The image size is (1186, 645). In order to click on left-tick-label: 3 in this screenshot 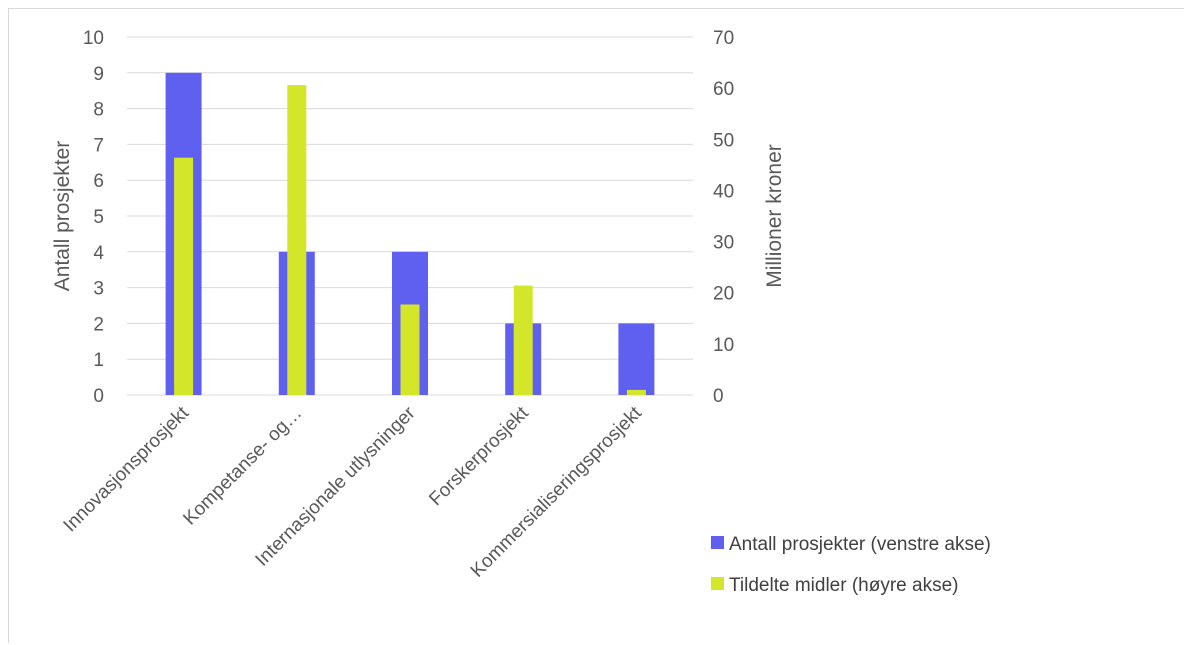, I will do `click(98, 289)`.